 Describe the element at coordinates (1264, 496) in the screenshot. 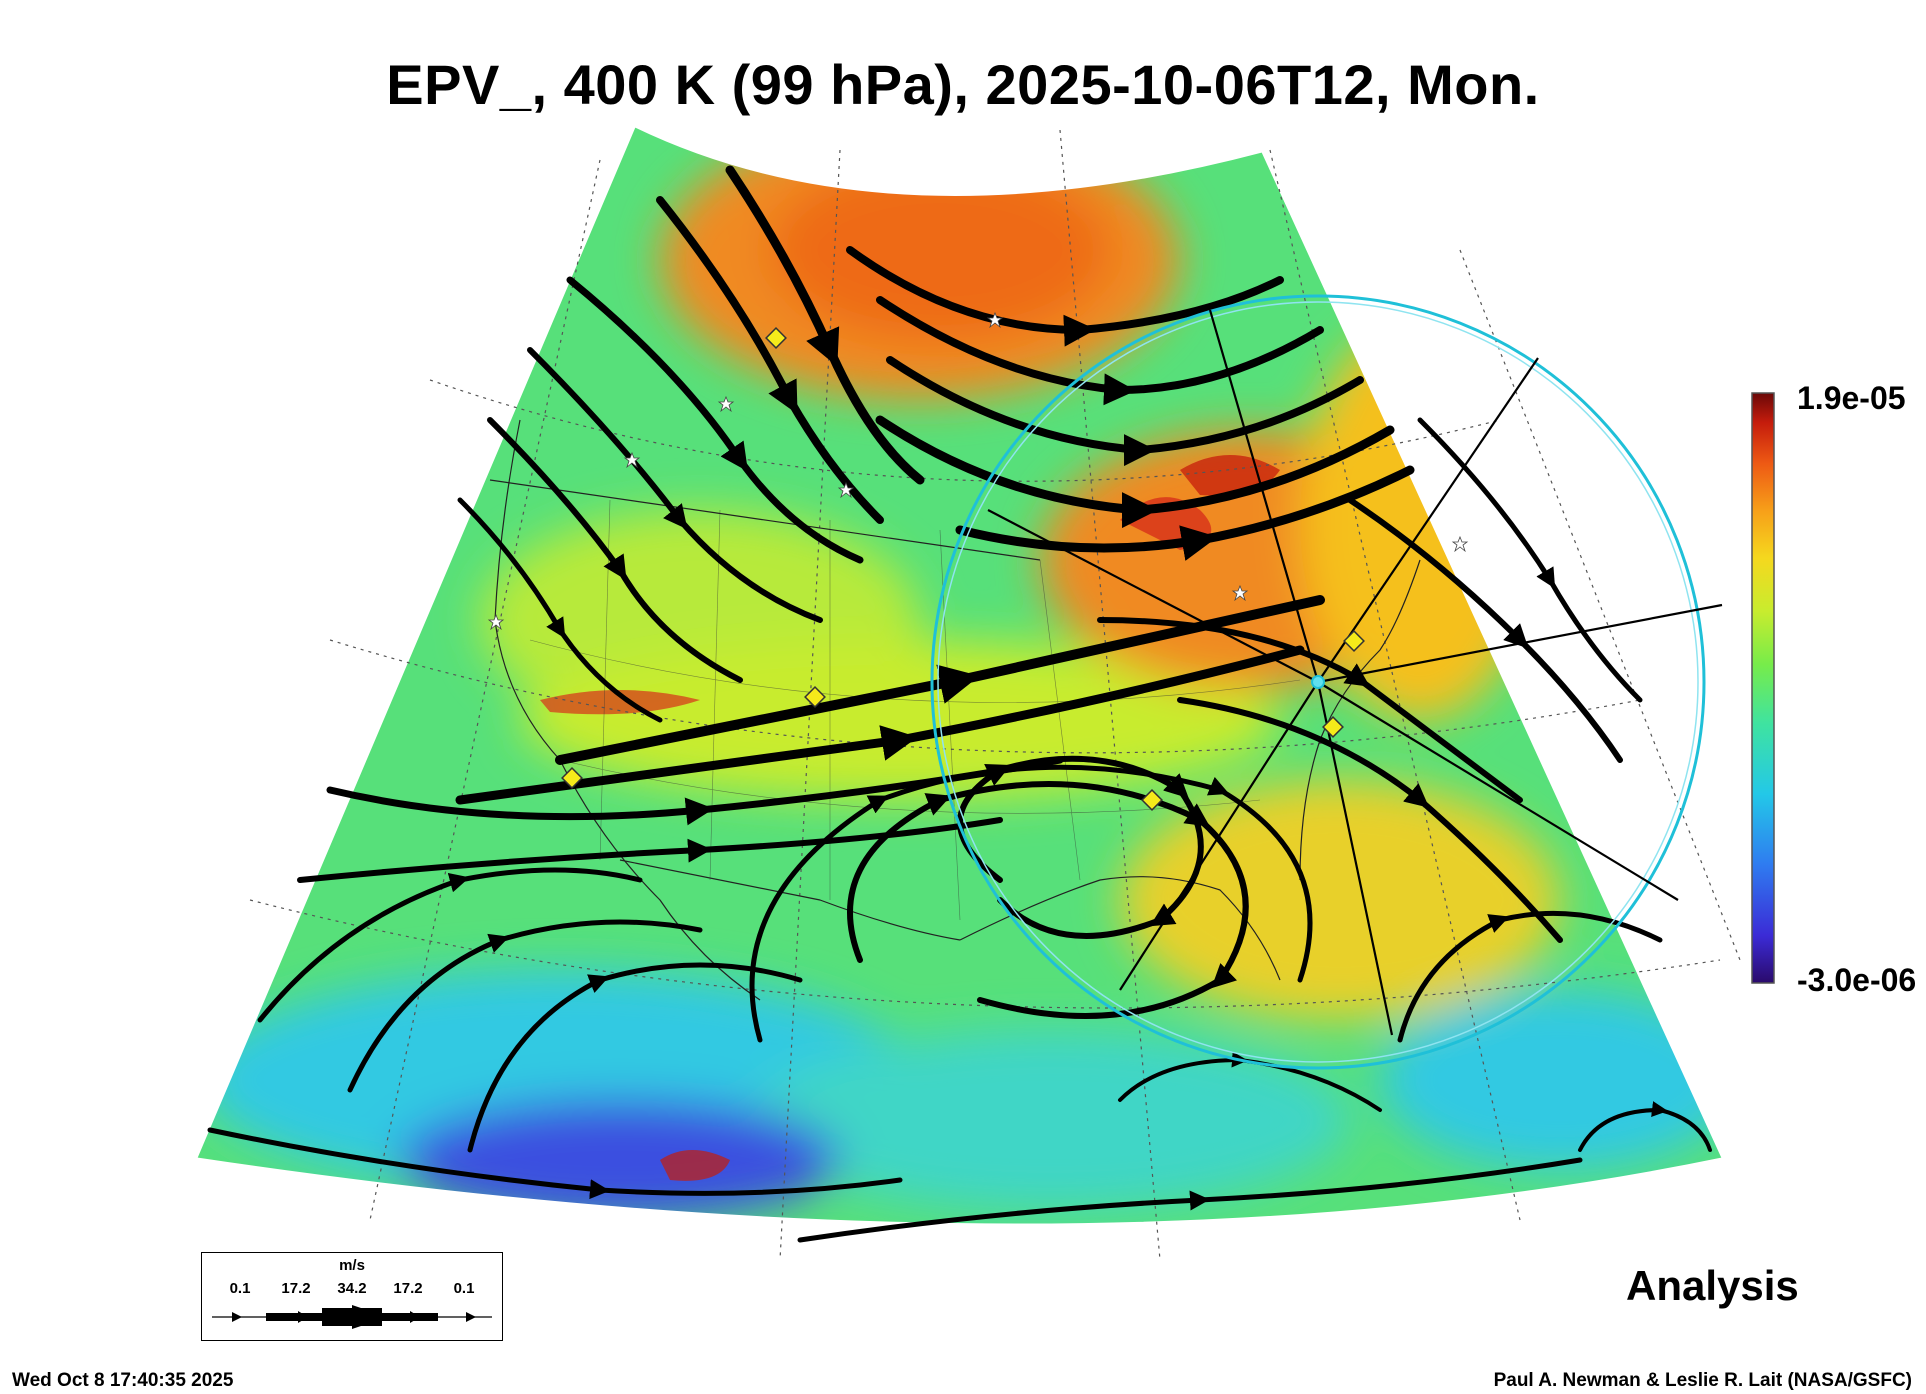

I see `radial-line-n` at that location.